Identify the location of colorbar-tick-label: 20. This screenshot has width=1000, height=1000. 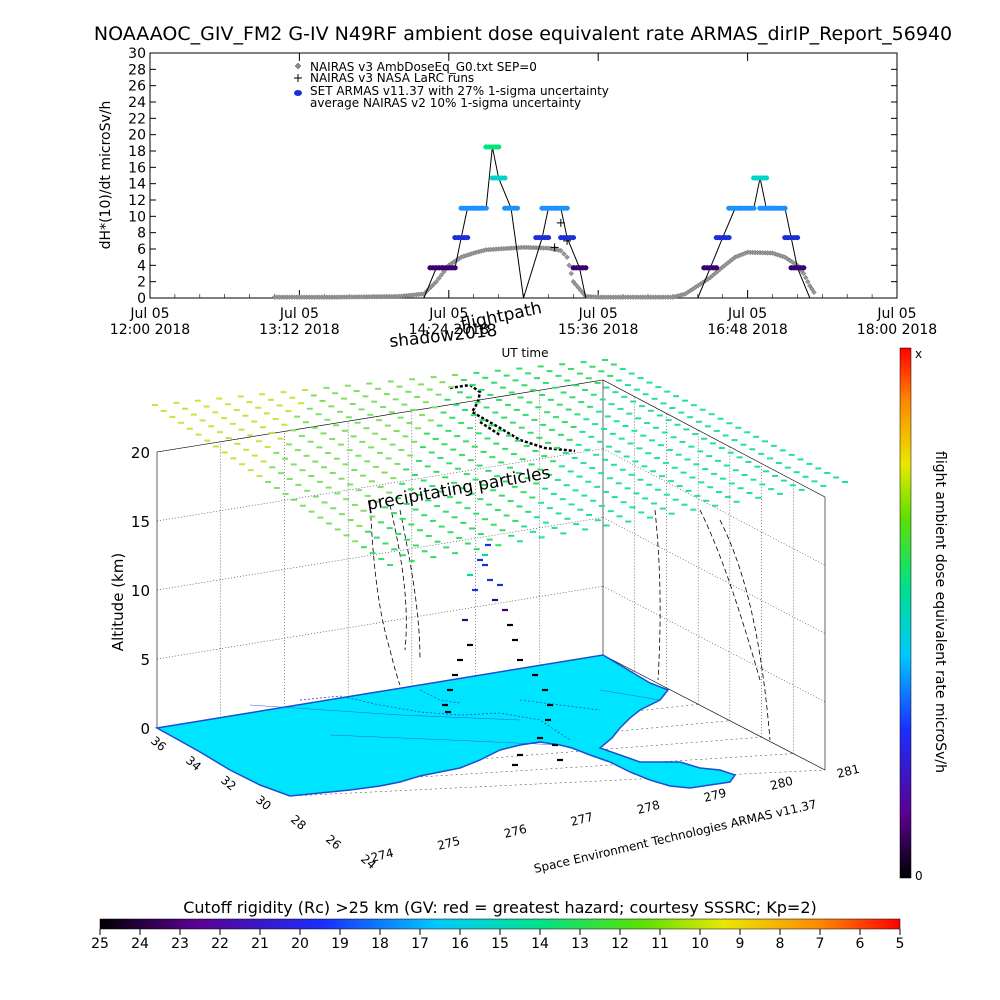
(300, 944).